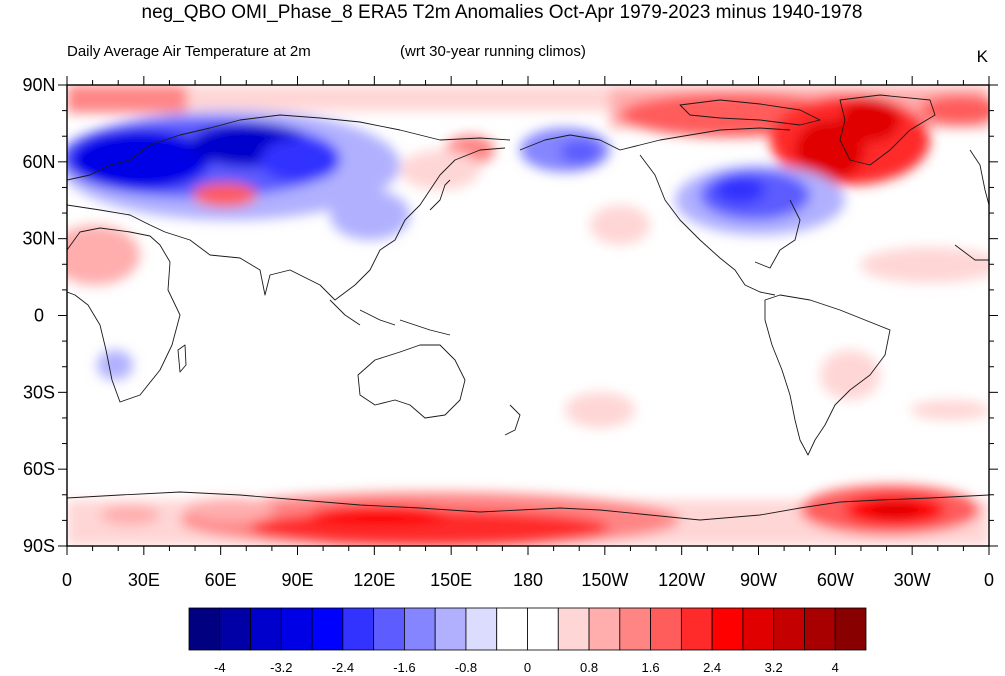 This screenshot has width=1005, height=676. I want to click on colorbar-label: 2.4, so click(712, 667).